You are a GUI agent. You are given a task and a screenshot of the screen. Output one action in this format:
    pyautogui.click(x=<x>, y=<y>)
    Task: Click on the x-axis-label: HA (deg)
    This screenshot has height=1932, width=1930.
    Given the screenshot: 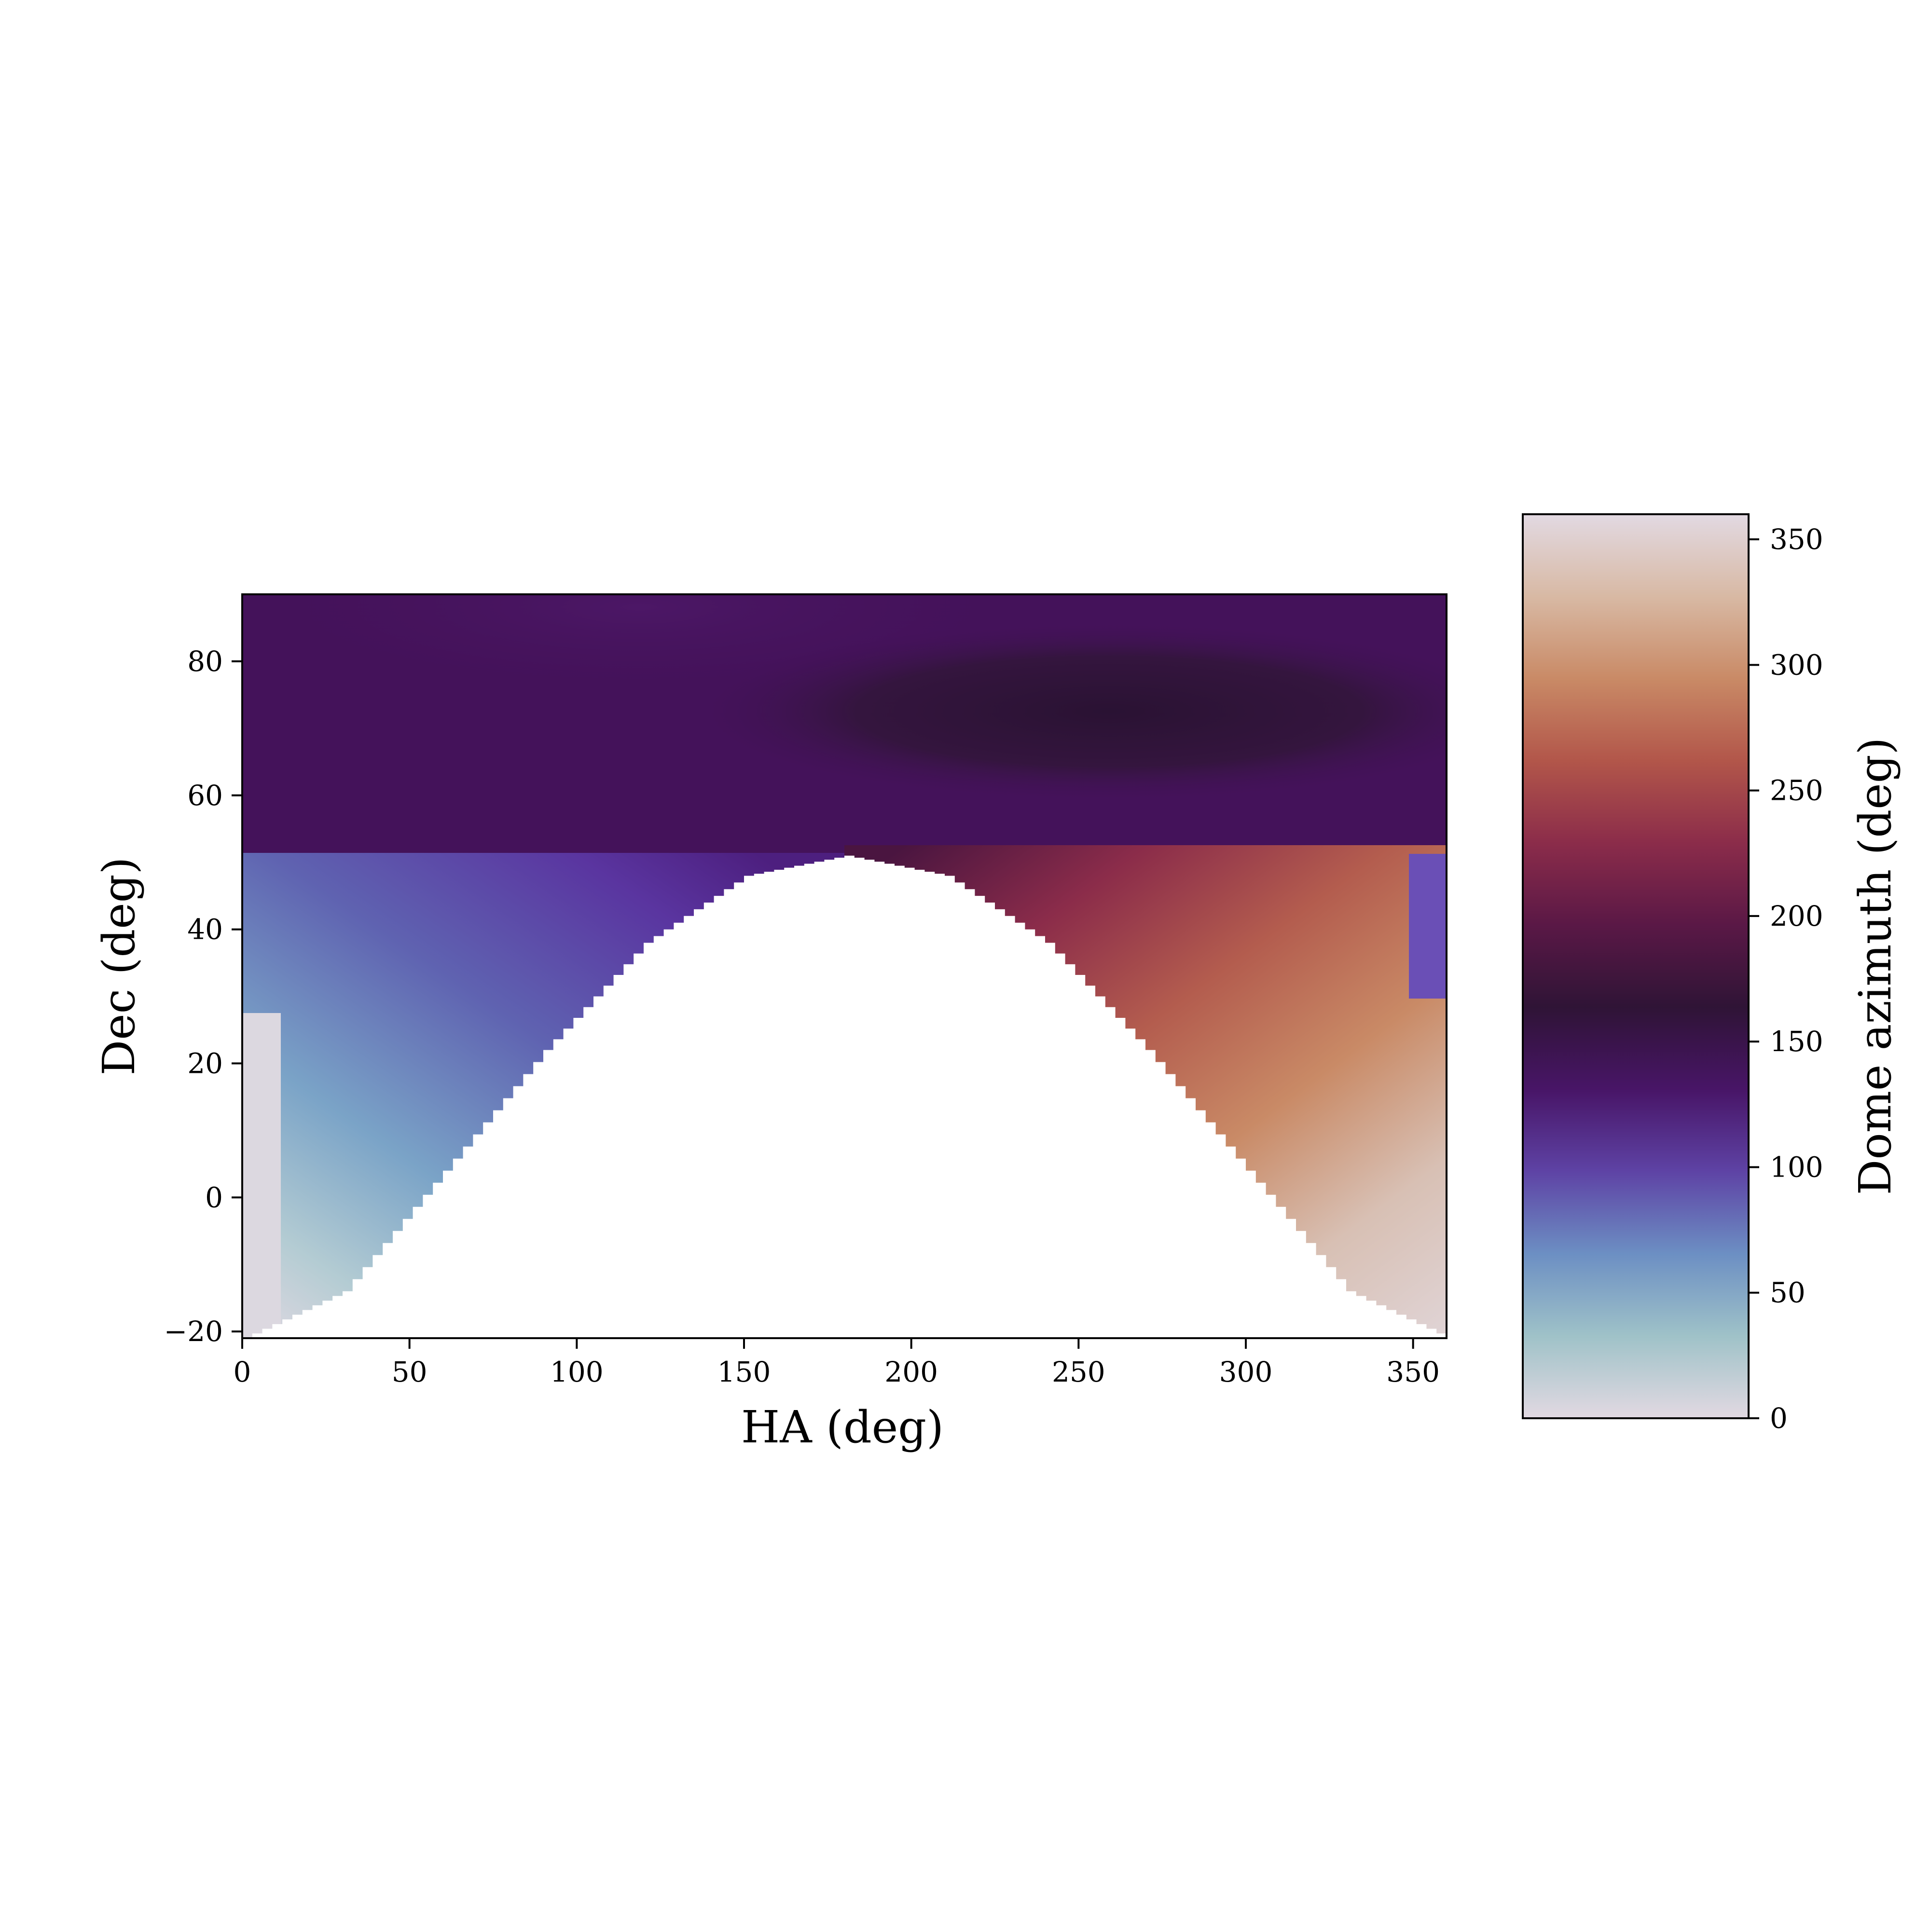 What is the action you would take?
    pyautogui.click(x=842, y=1427)
    